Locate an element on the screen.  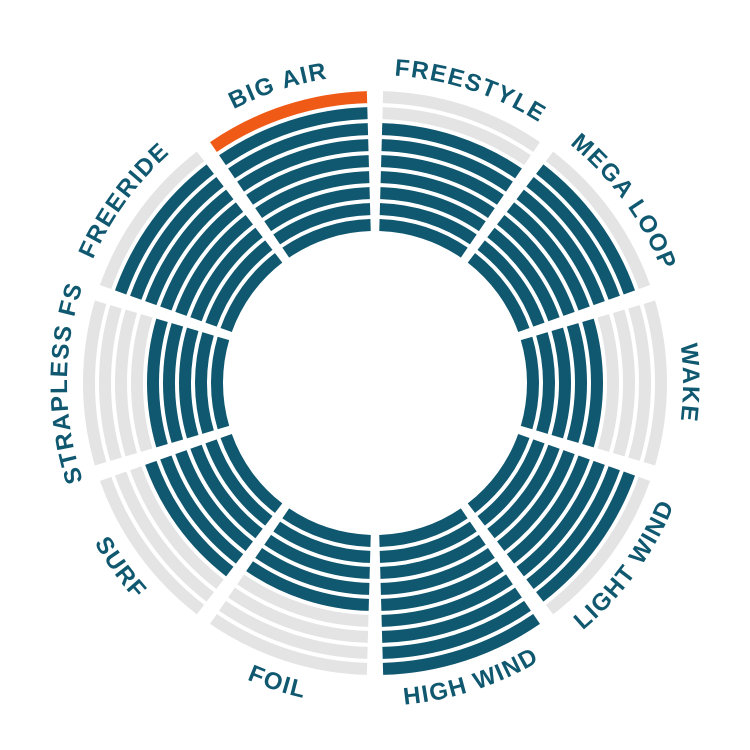
sector-big-air is located at coordinates (290, 174).